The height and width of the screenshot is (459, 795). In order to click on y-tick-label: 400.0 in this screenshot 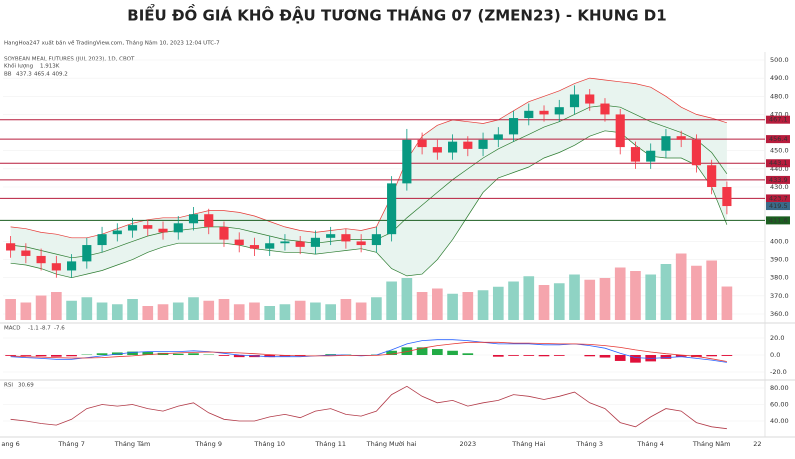, I will do `click(779, 241)`.